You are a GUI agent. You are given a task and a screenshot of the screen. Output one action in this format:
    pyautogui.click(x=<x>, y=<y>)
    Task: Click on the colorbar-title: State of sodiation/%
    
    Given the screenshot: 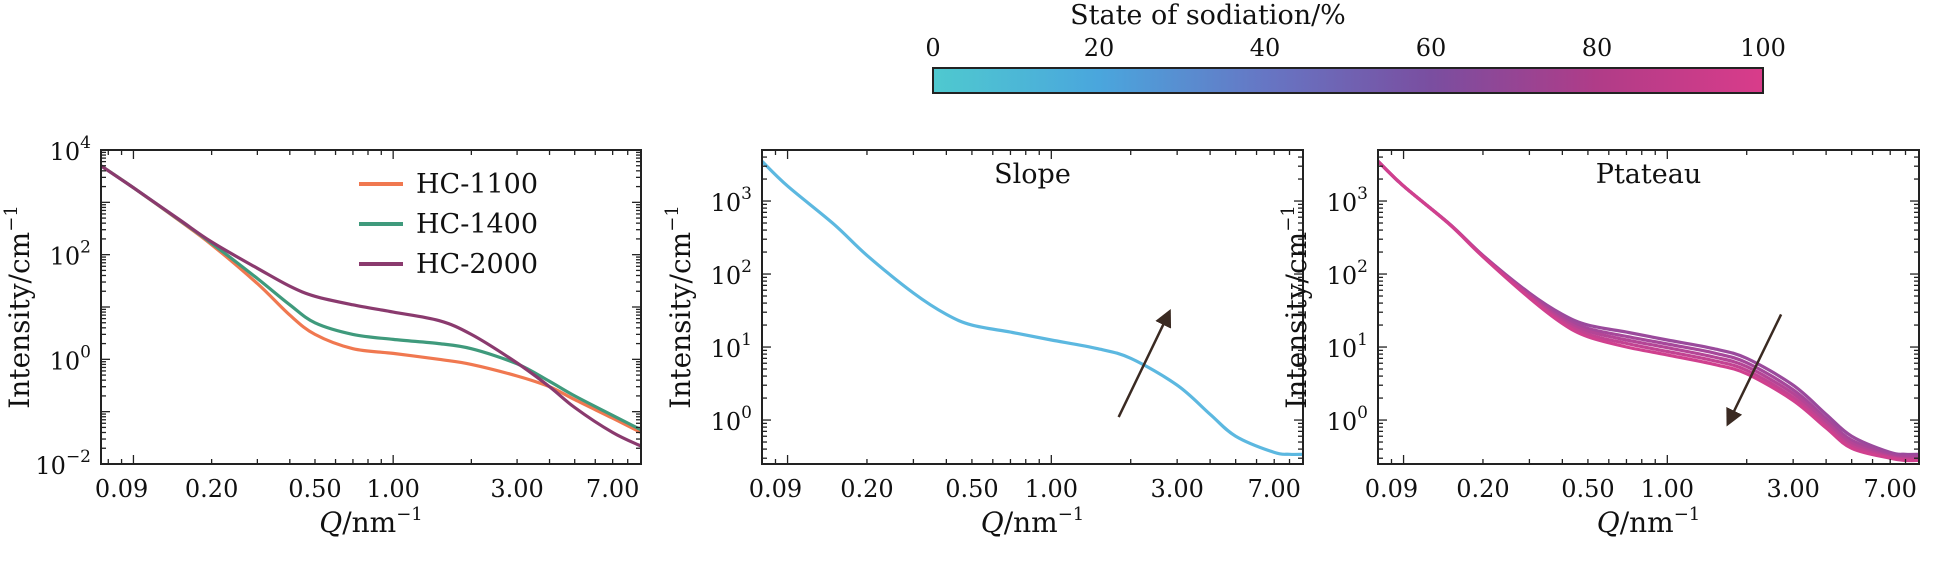 What is the action you would take?
    pyautogui.click(x=1208, y=15)
    